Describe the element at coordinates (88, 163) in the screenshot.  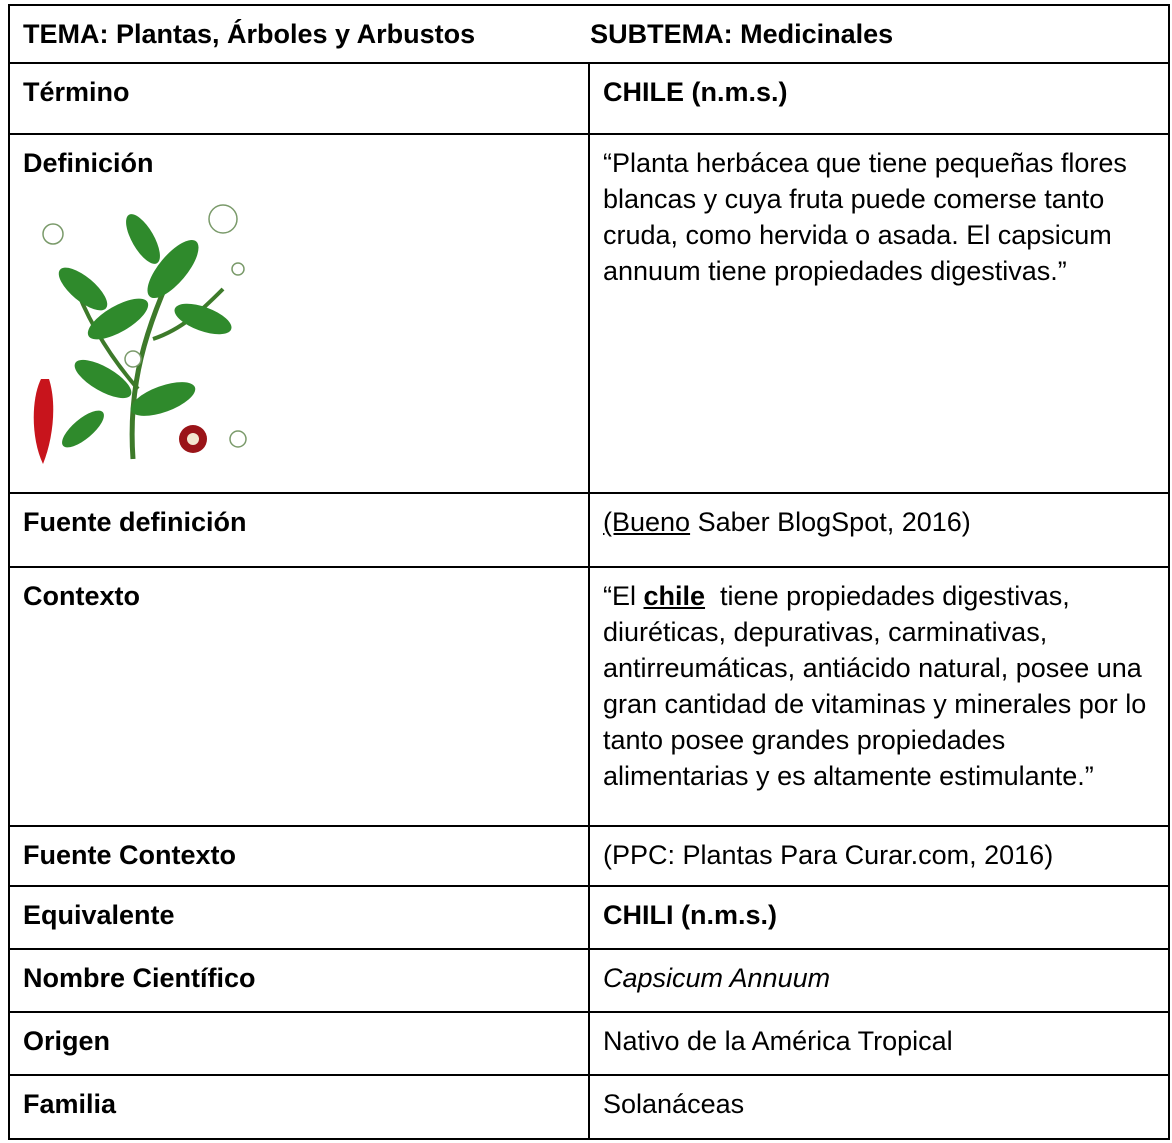
I see `label: Definición` at that location.